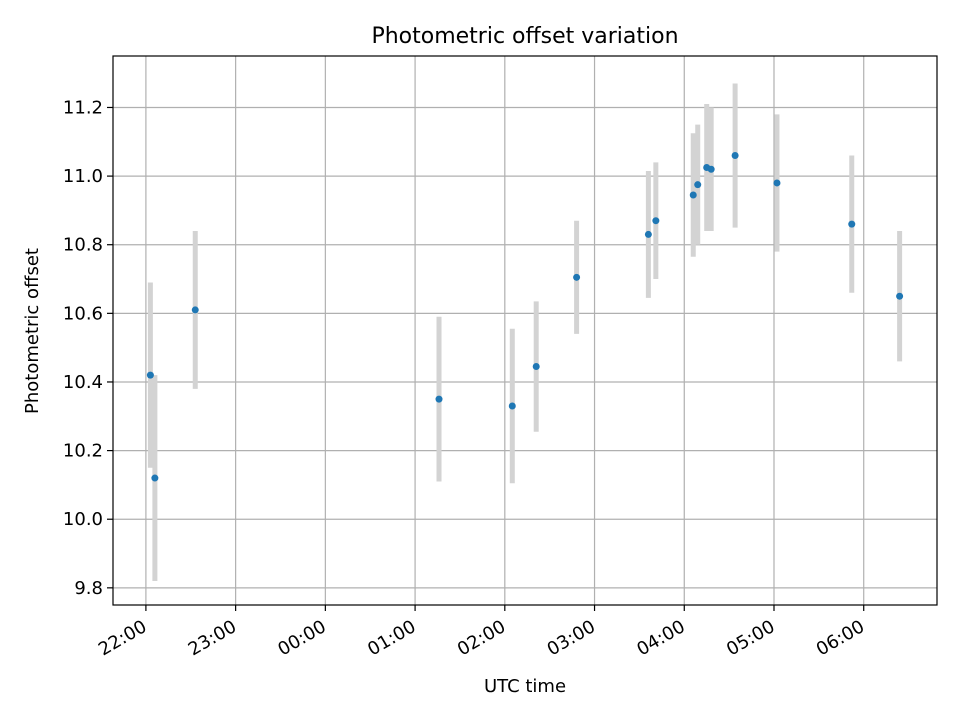 This screenshot has height=720, width=960. I want to click on x-axis-label: UTC time, so click(525, 686).